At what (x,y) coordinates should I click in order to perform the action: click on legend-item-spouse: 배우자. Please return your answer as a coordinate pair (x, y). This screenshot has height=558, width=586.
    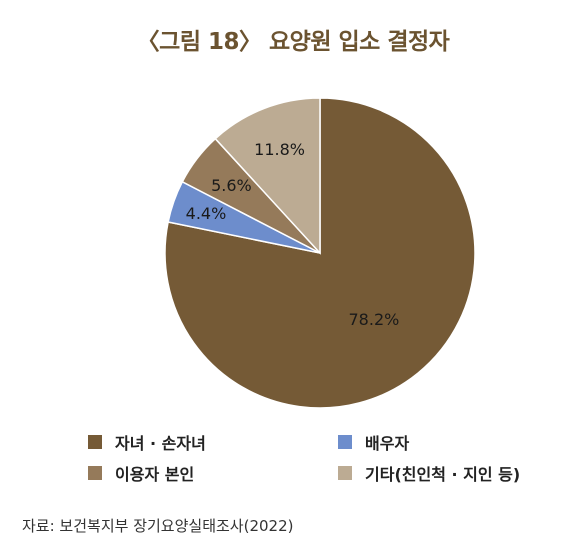
    Looking at the image, I should click on (373, 442).